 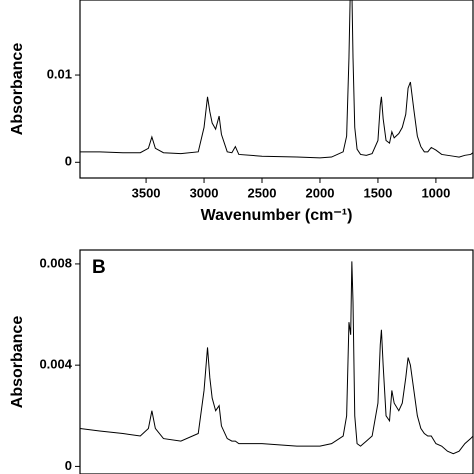 I want to click on x-tick-label: 3500, so click(x=146, y=192).